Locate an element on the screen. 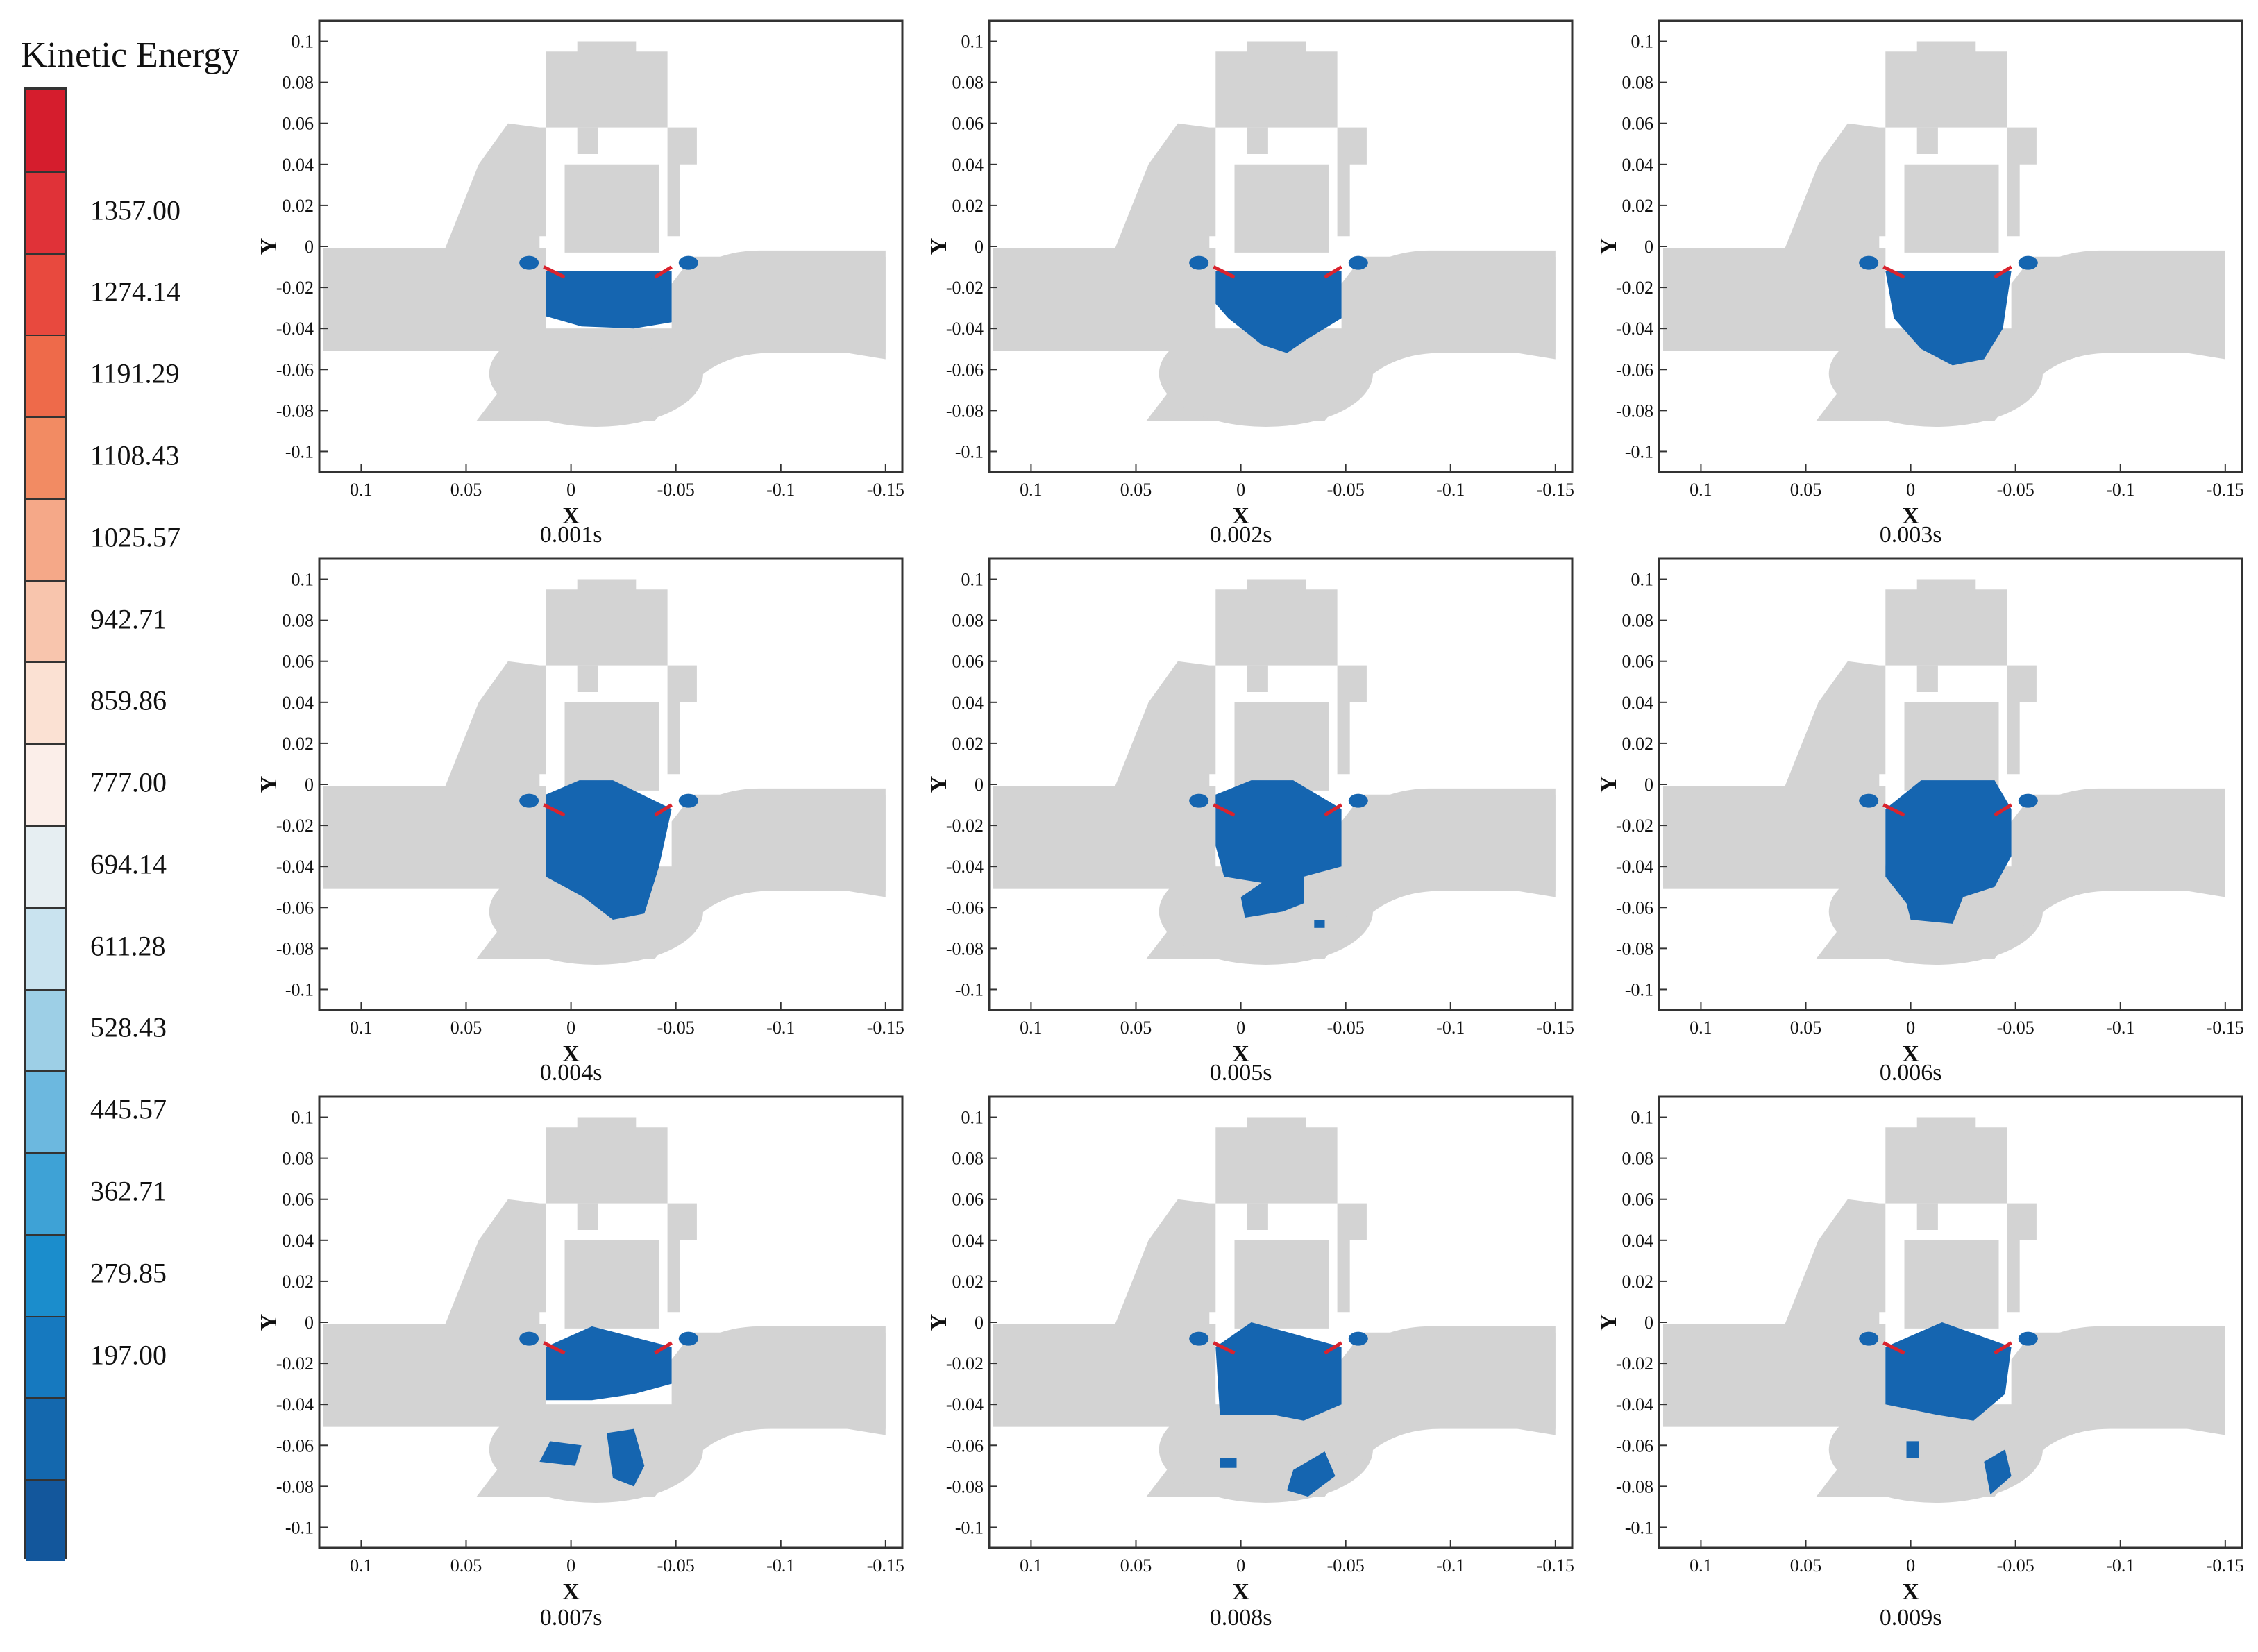 Image resolution: width=2258 pixels, height=1652 pixels. x-tick-label: 0.05 is located at coordinates (1806, 1566).